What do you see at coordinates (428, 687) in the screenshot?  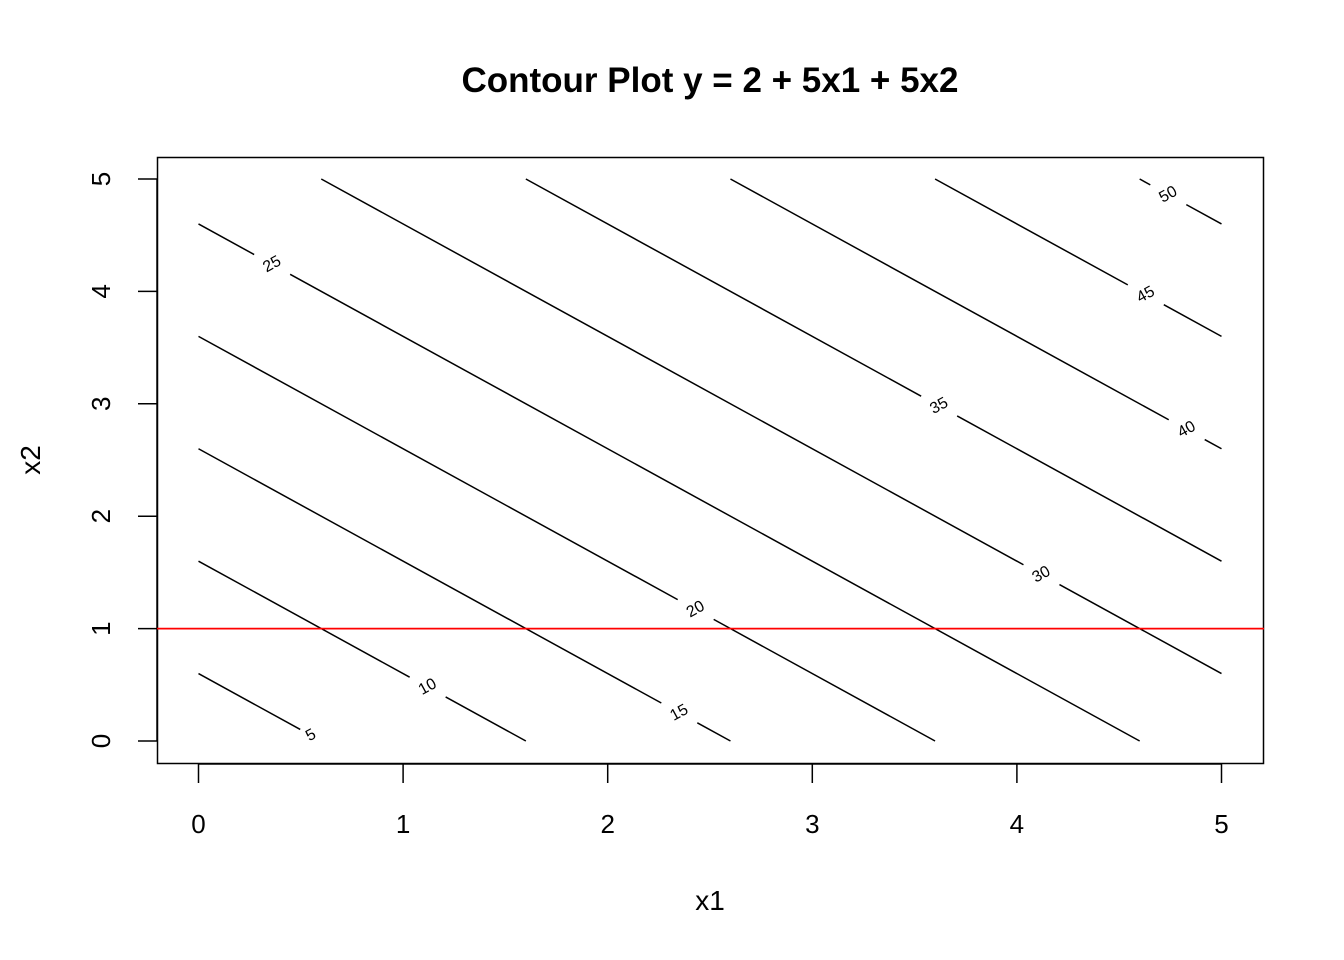 I see `contour-label: 10` at bounding box center [428, 687].